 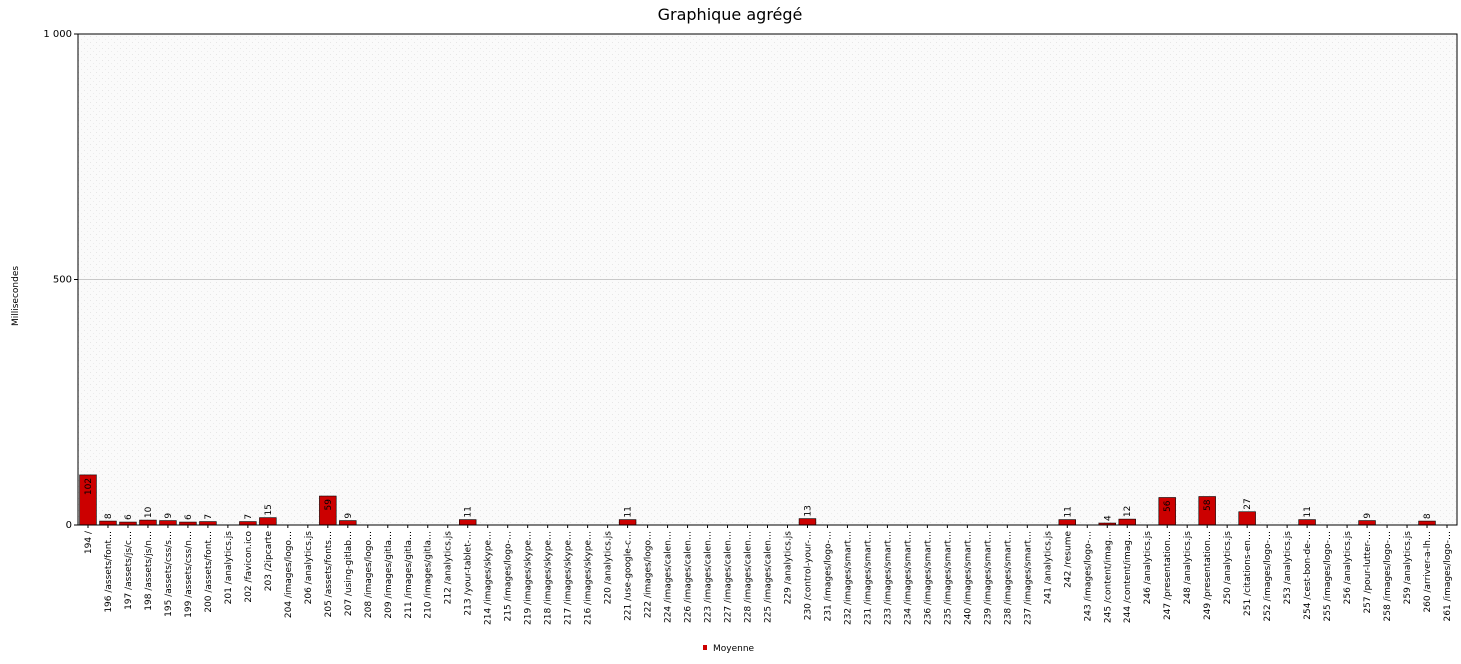 I want to click on category-label-48: 241 /analytics.js, so click(x=1048, y=568).